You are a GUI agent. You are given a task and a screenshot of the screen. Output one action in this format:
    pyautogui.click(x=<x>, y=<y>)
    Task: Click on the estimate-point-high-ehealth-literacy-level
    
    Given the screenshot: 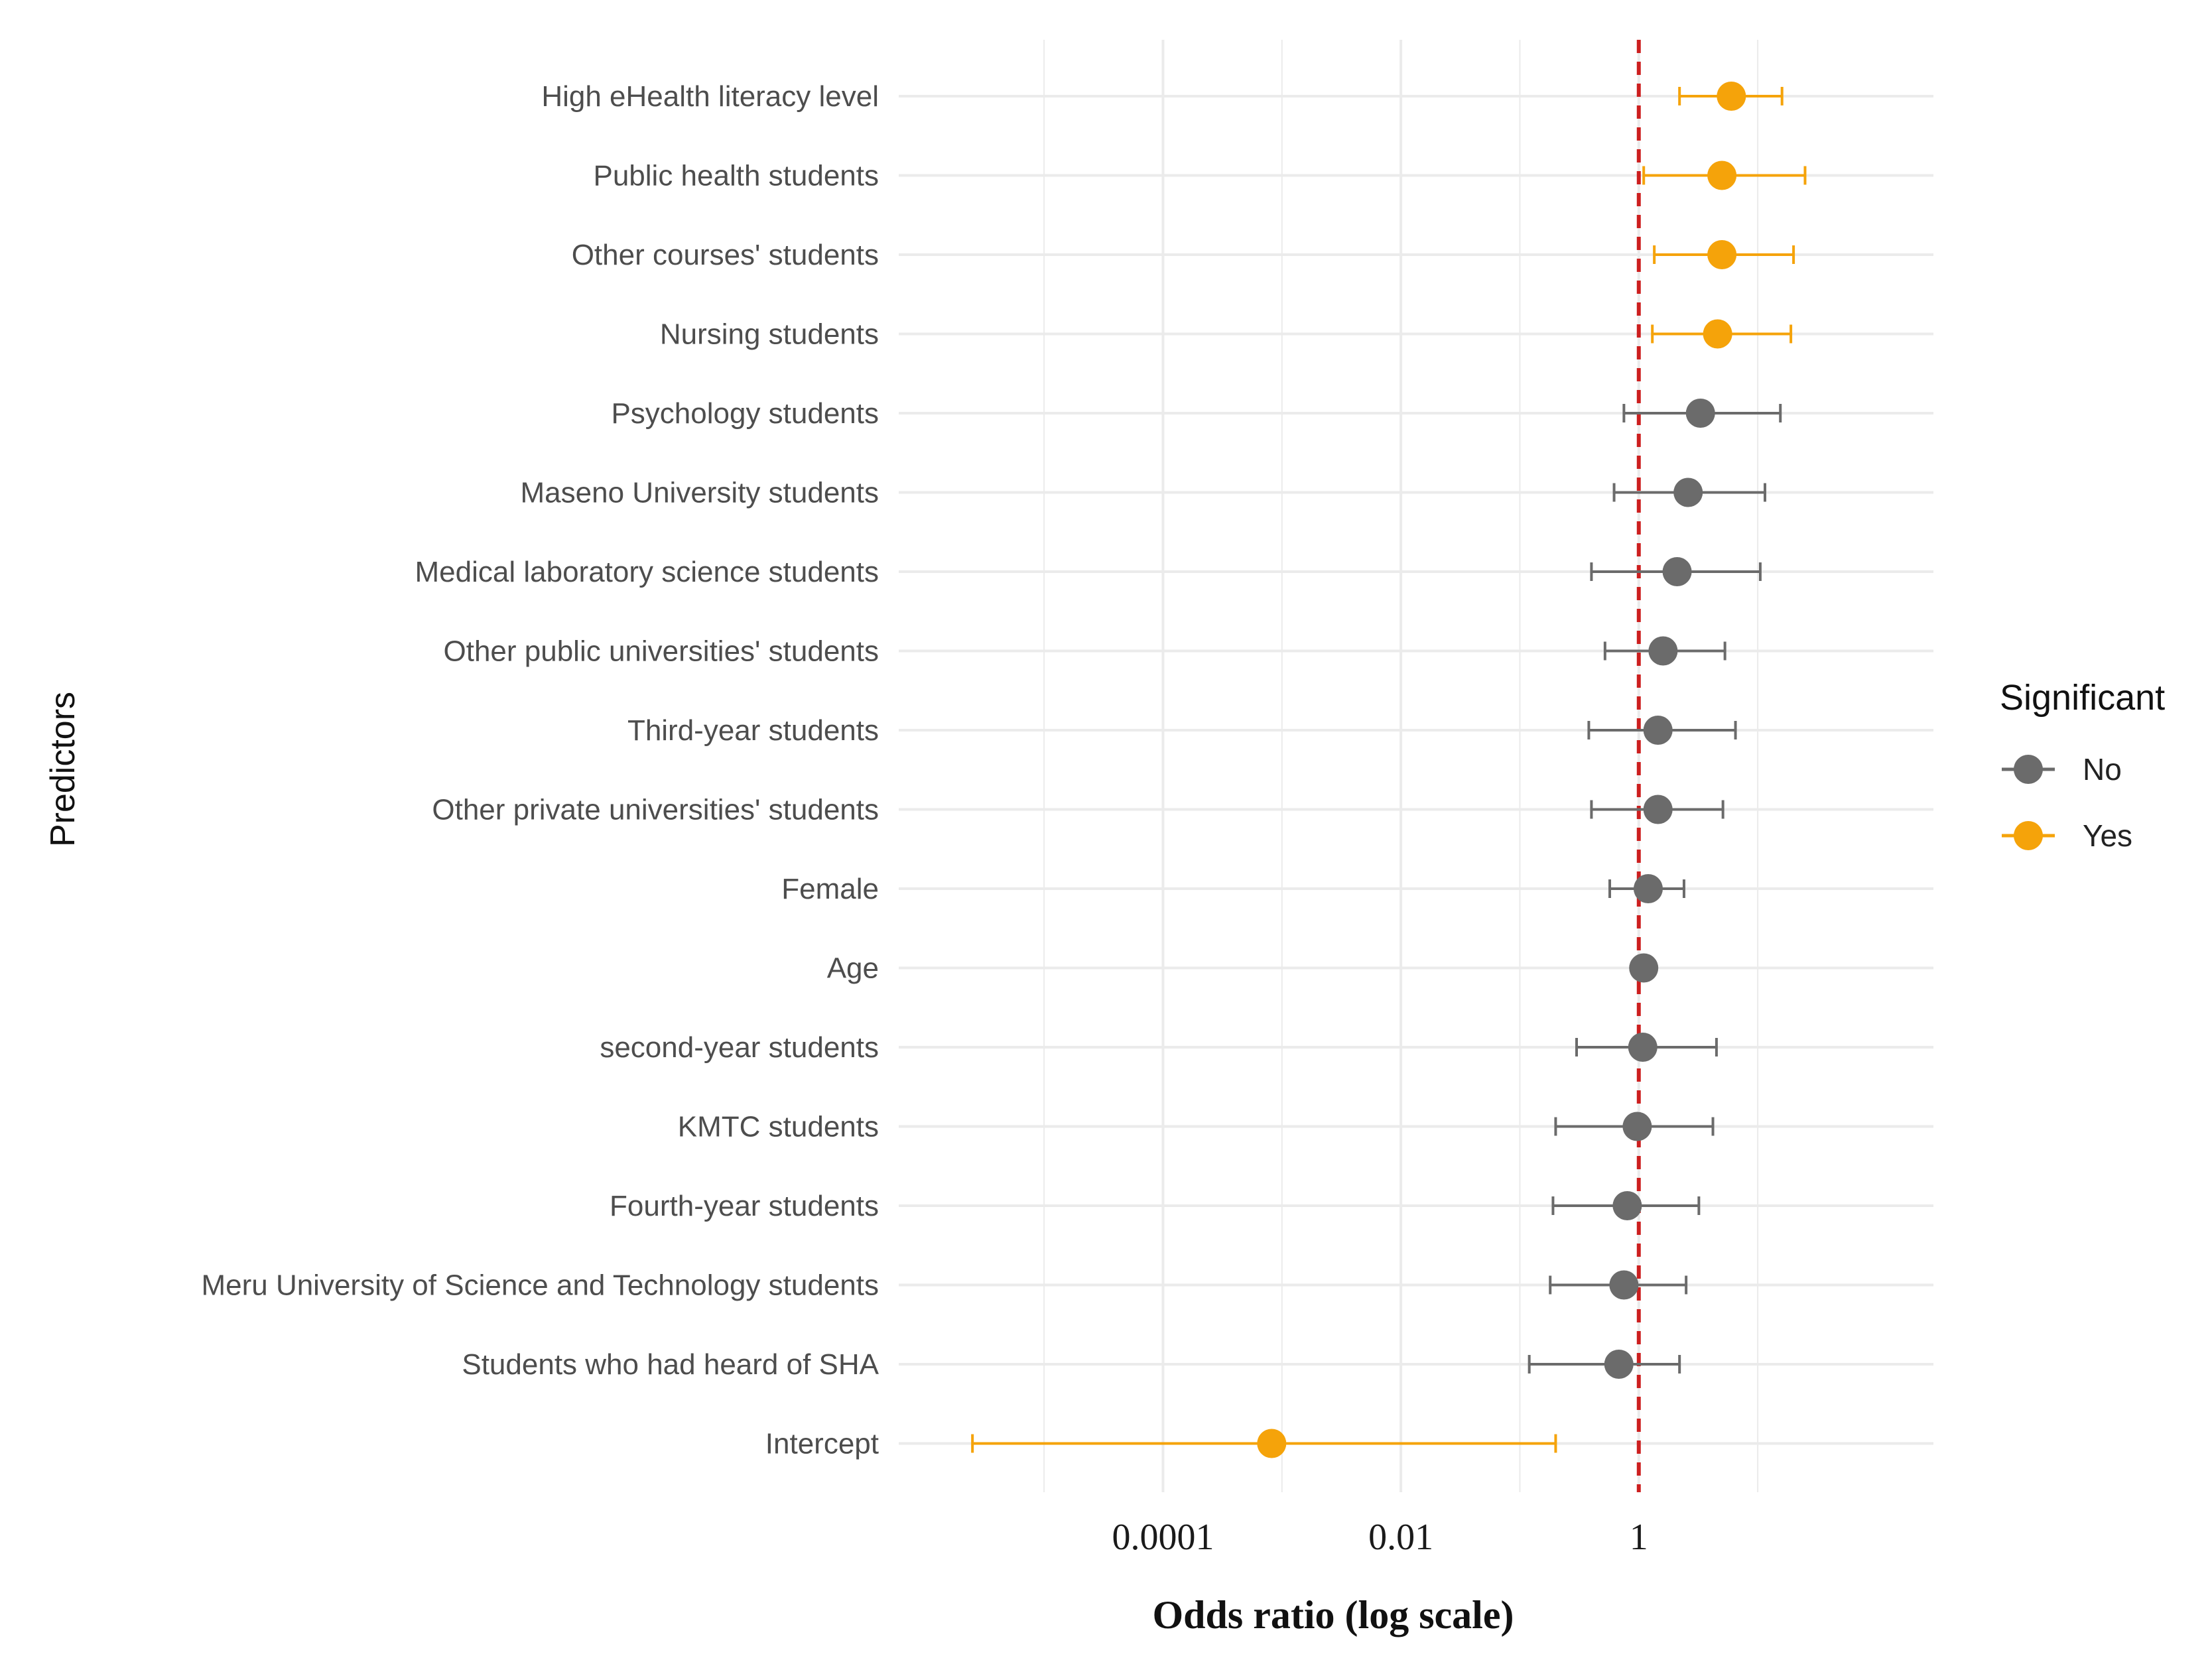 What is the action you would take?
    pyautogui.click(x=1732, y=96)
    